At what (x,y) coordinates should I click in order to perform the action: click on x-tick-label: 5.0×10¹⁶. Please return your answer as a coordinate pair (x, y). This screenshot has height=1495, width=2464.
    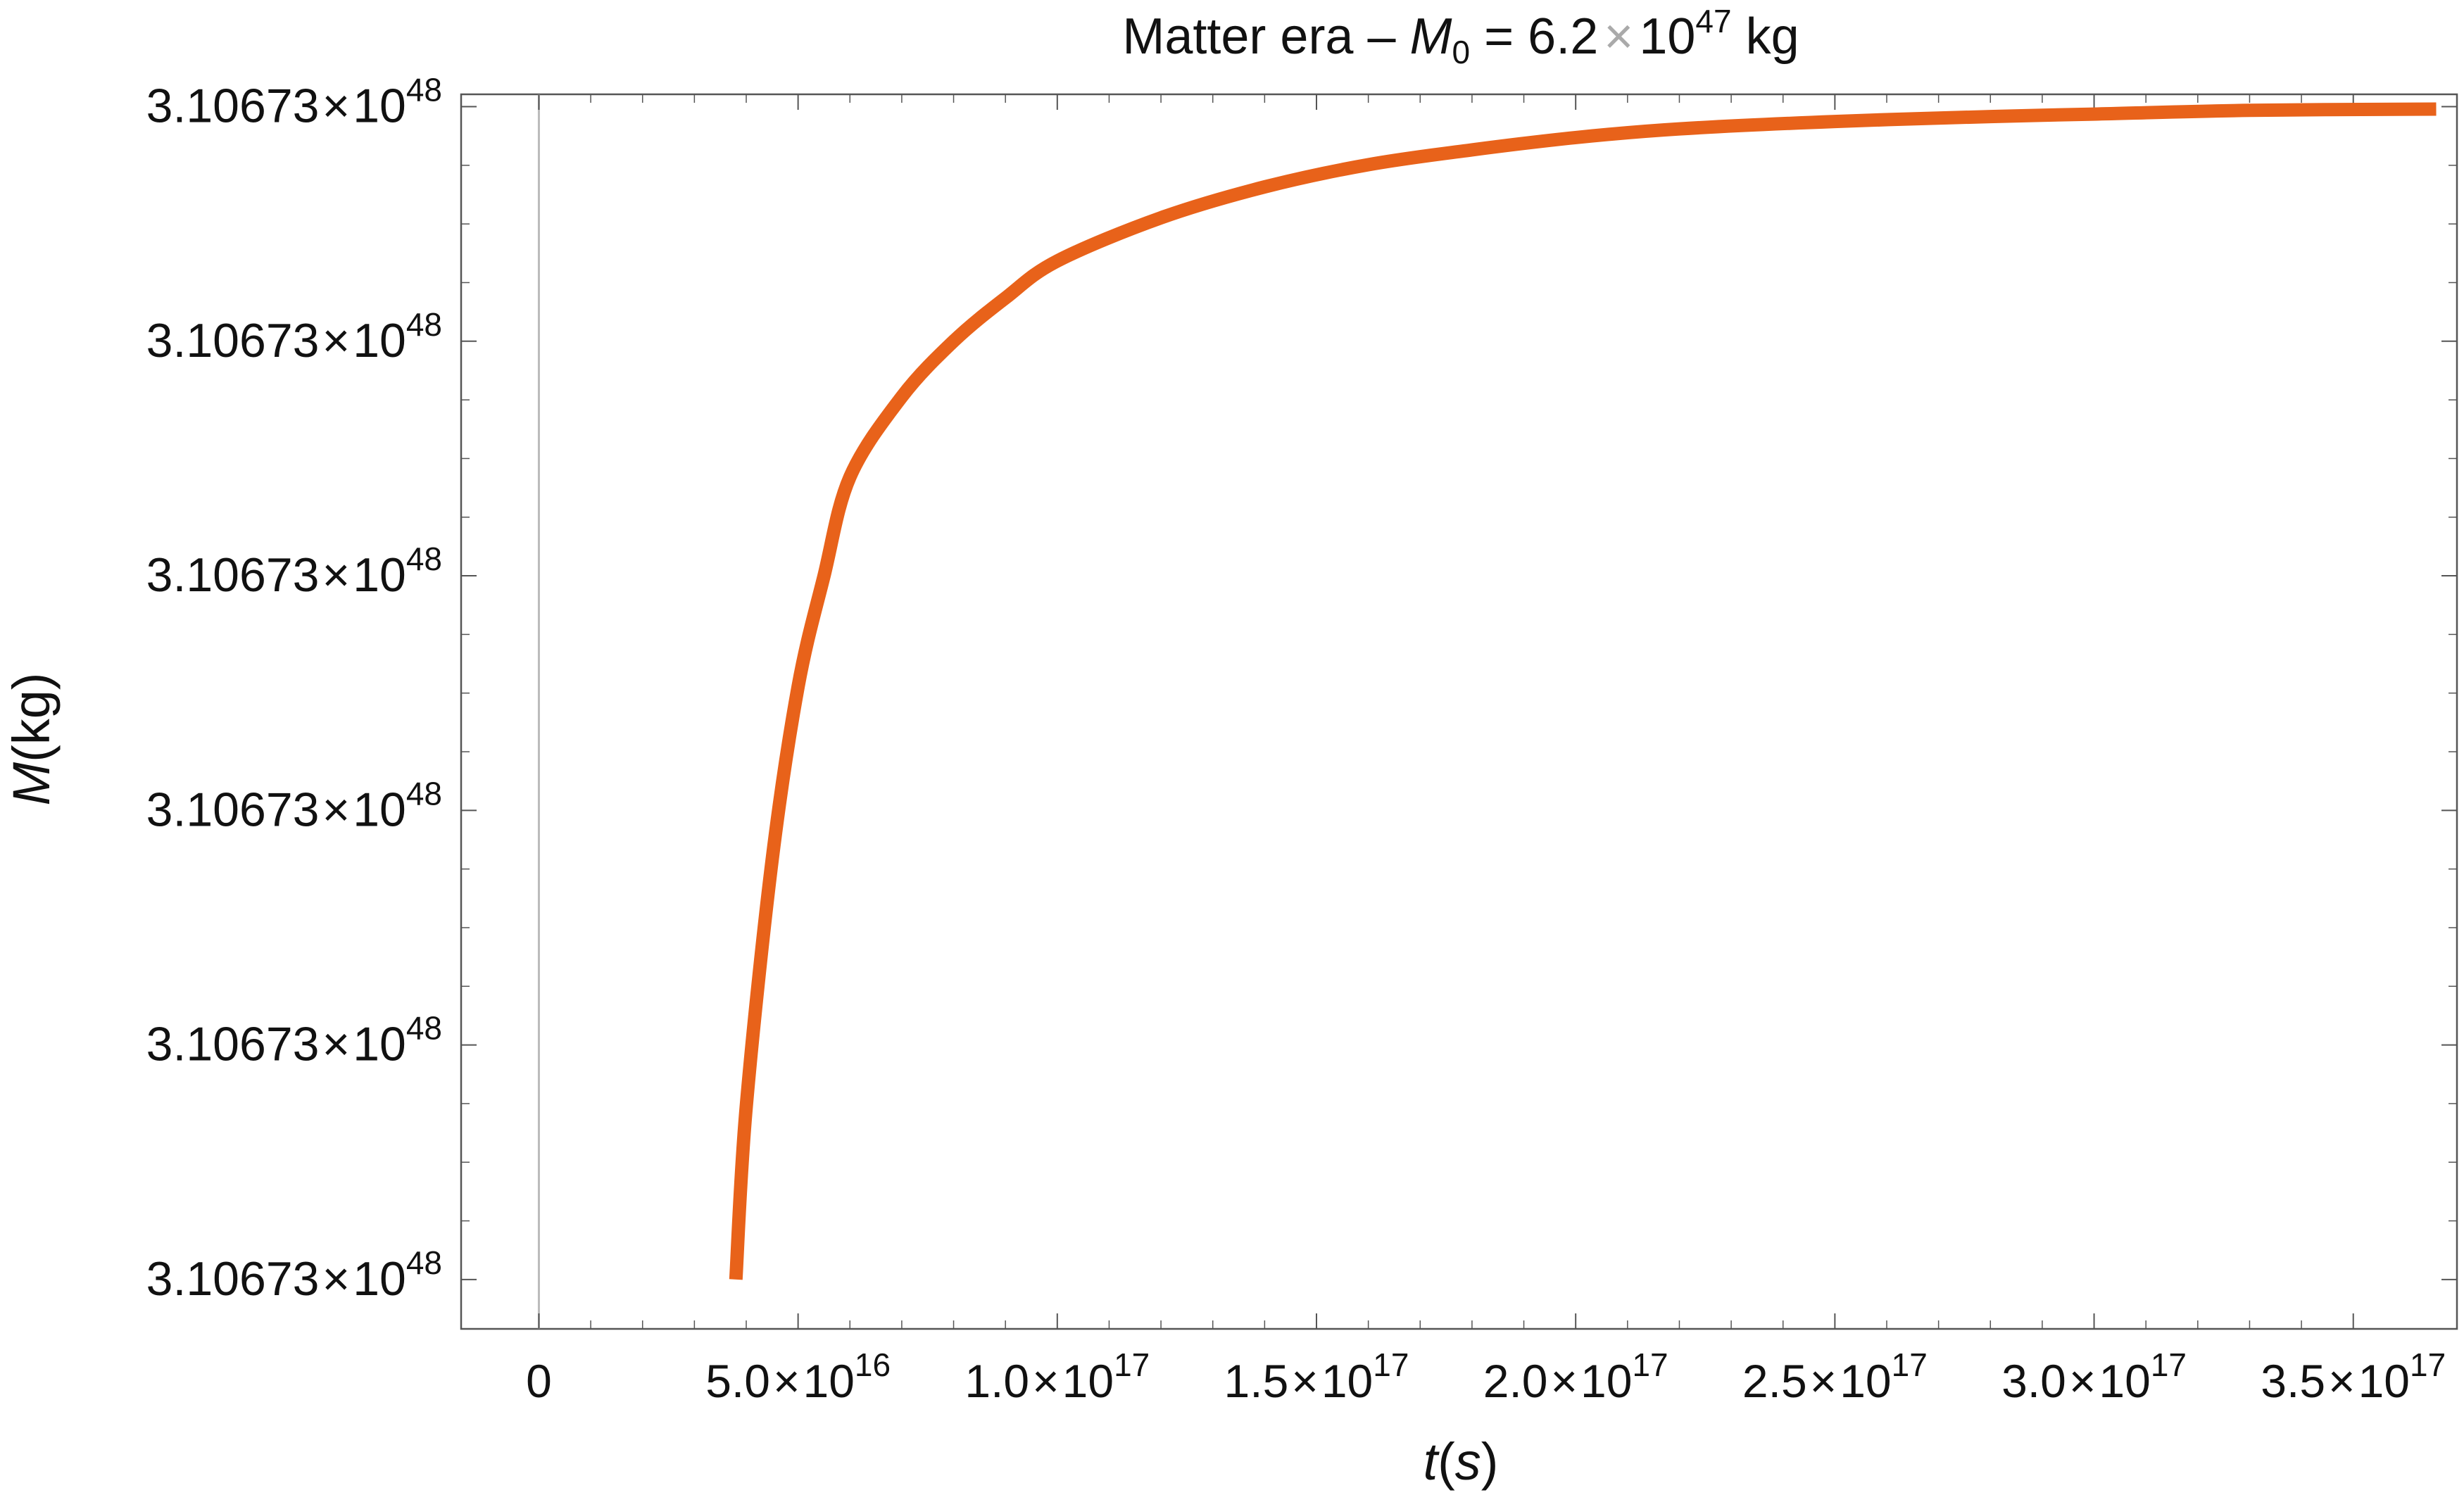
    Looking at the image, I should click on (798, 1376).